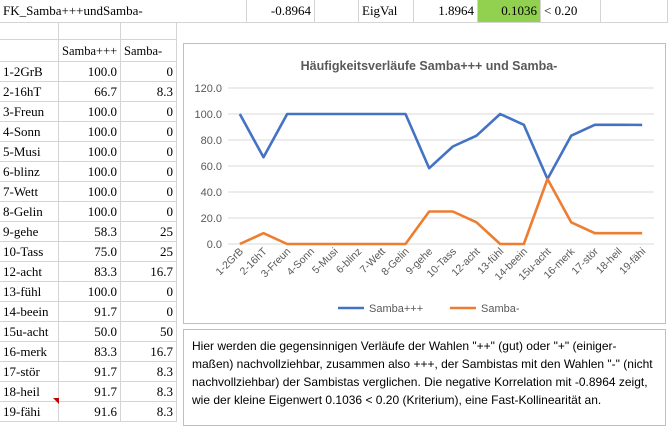 Image resolution: width=668 pixels, height=428 pixels. I want to click on samba-minus-cell: 50, so click(149, 332).